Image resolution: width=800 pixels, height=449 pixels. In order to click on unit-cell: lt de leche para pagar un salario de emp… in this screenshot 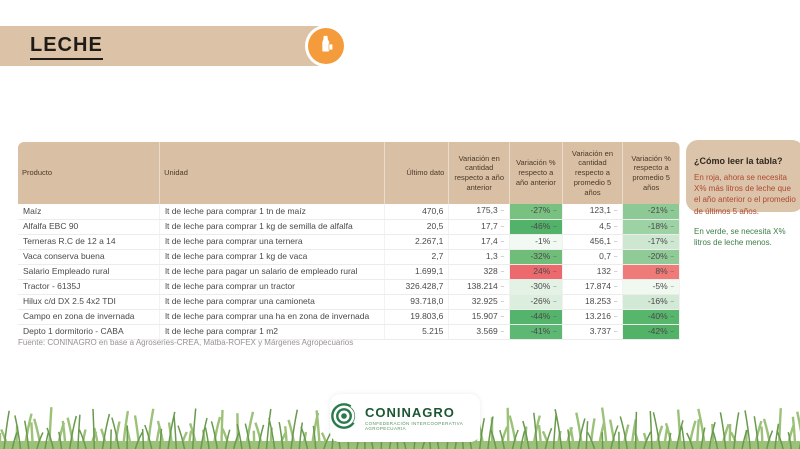, I will do `click(272, 272)`.